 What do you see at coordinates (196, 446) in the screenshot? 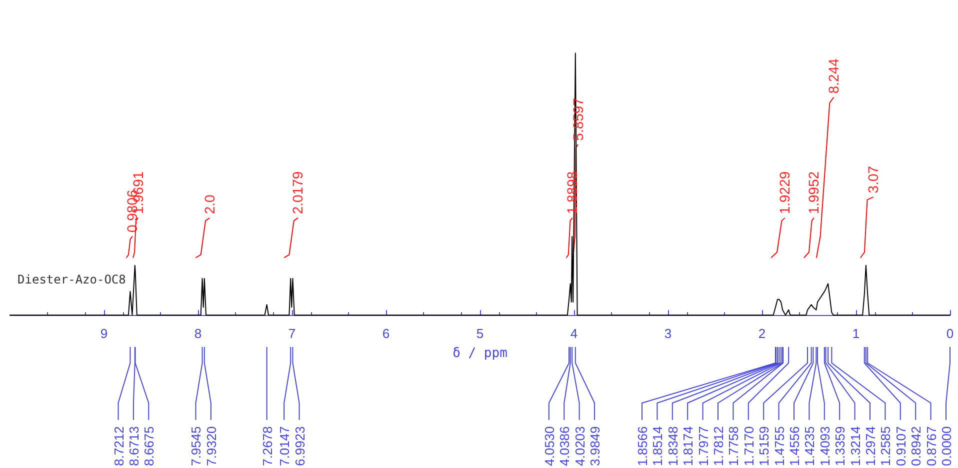
I see `annotation: 7.9545` at bounding box center [196, 446].